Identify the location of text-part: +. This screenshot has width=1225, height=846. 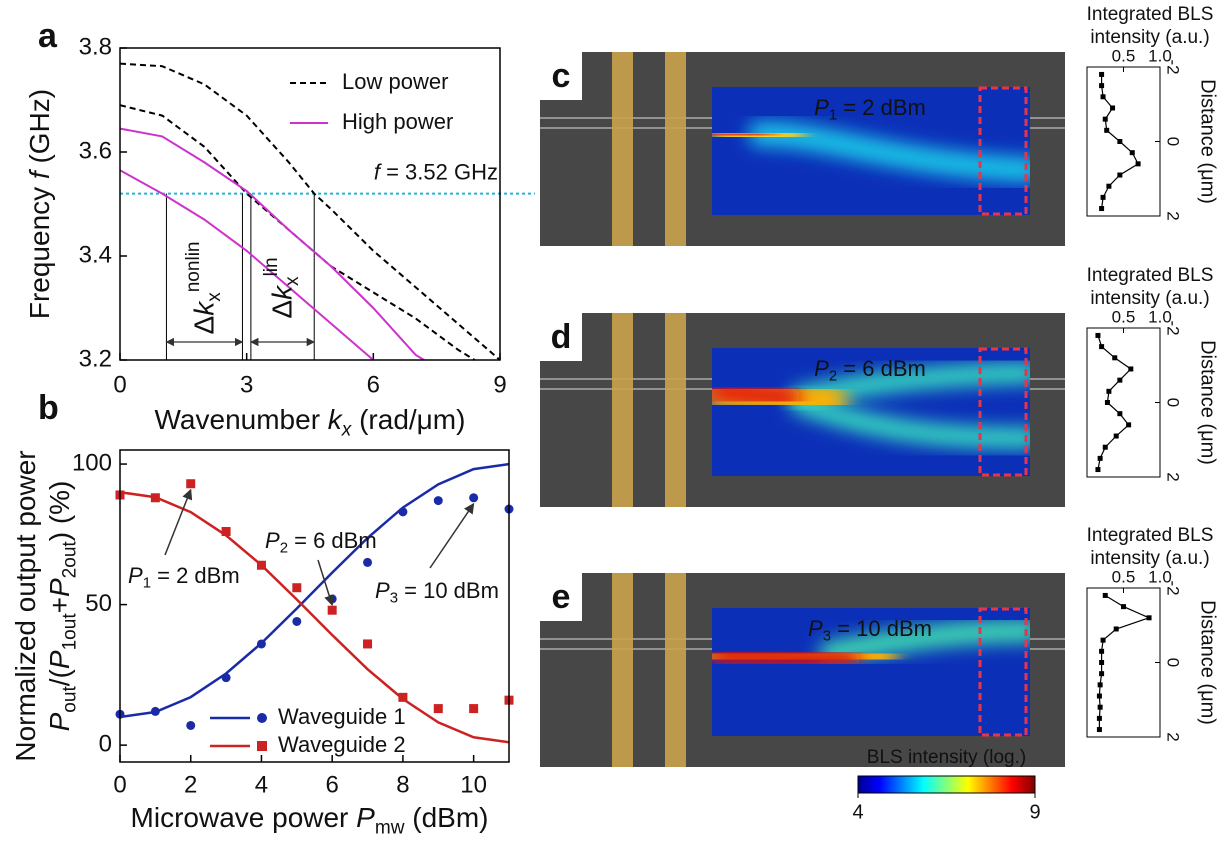
(59, 605).